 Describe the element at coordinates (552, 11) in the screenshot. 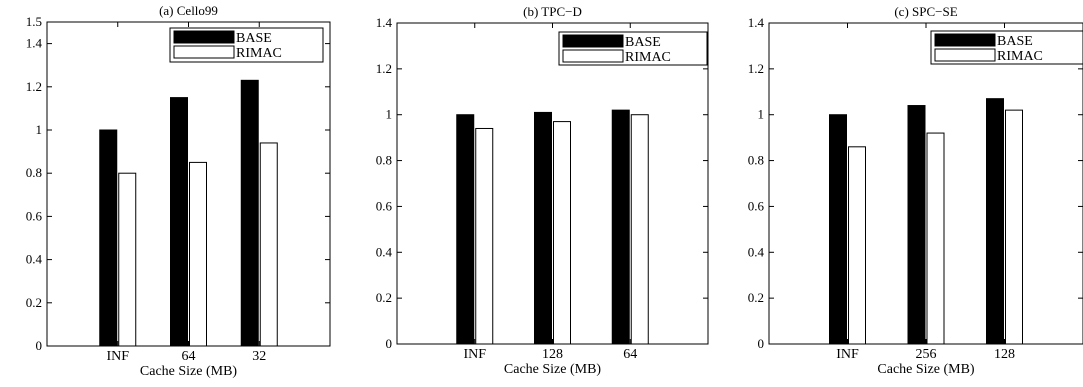

I see `chart-title: (b) TPC−D` at that location.